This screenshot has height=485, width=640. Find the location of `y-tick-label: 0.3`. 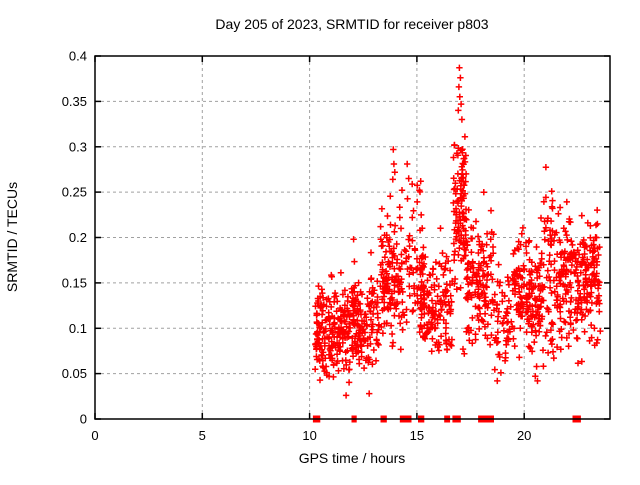

y-tick-label: 0.3 is located at coordinates (78, 146).